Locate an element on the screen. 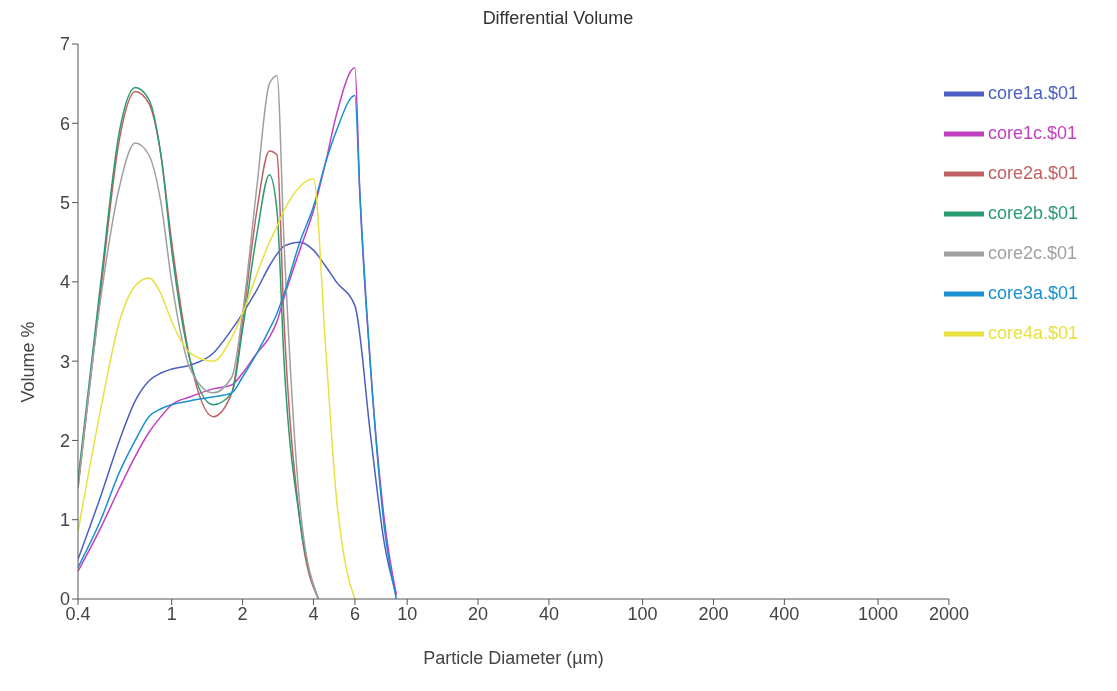  x-tick-label: 1 is located at coordinates (171, 613).